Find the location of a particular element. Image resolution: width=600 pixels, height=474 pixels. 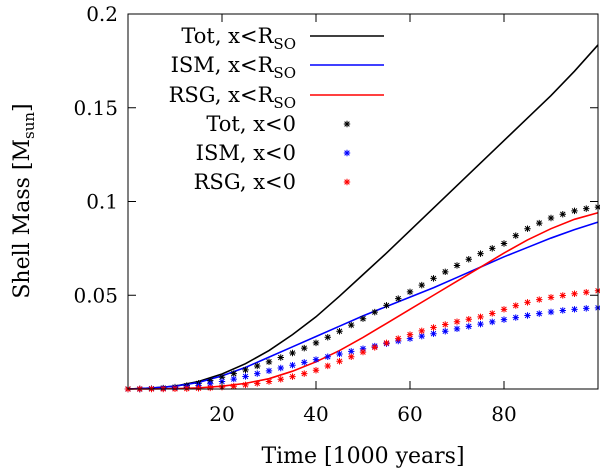

legend-label: ISM, x<0 is located at coordinates (246, 153).